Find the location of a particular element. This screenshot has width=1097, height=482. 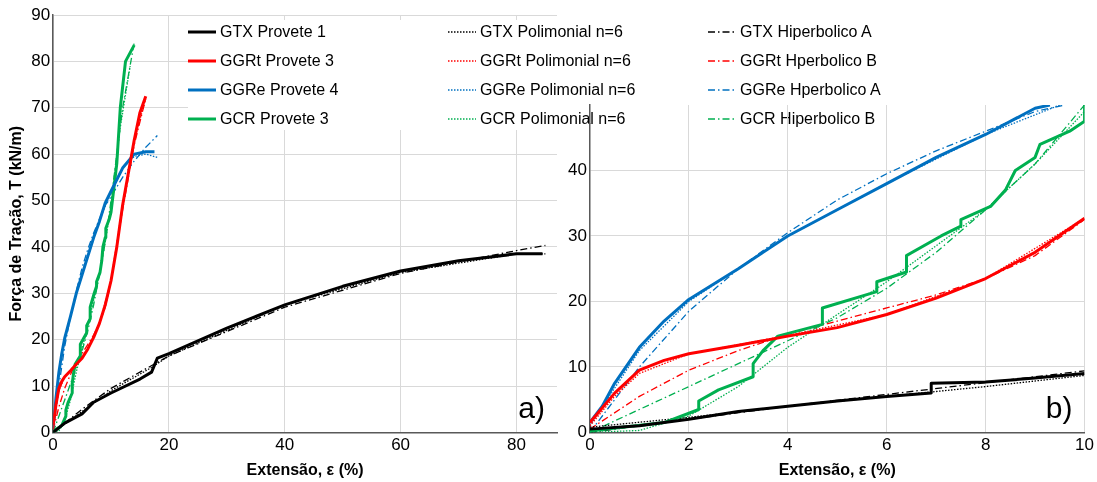

legend-label: GGRe Hperbolico A is located at coordinates (810, 89).